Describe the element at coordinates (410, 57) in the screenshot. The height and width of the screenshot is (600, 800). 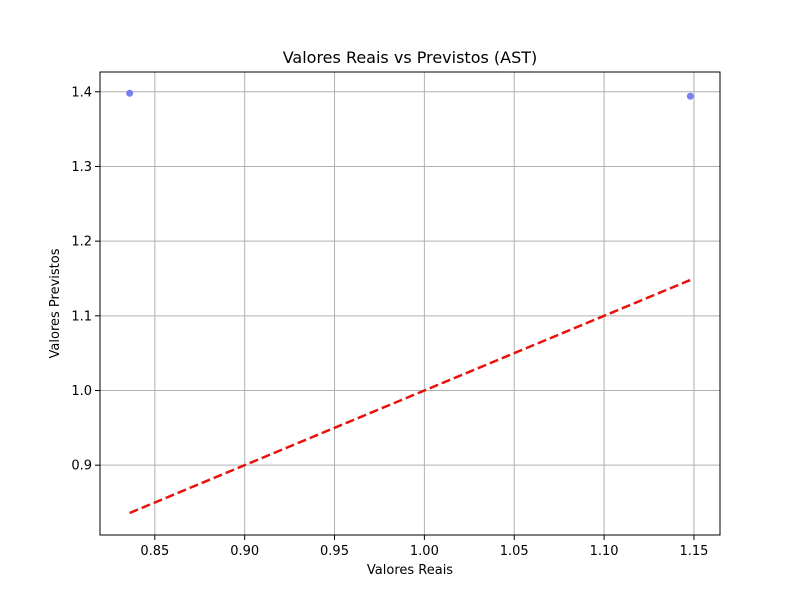
I see `chart-title: Valores Reais vs Previstos (AST)` at that location.